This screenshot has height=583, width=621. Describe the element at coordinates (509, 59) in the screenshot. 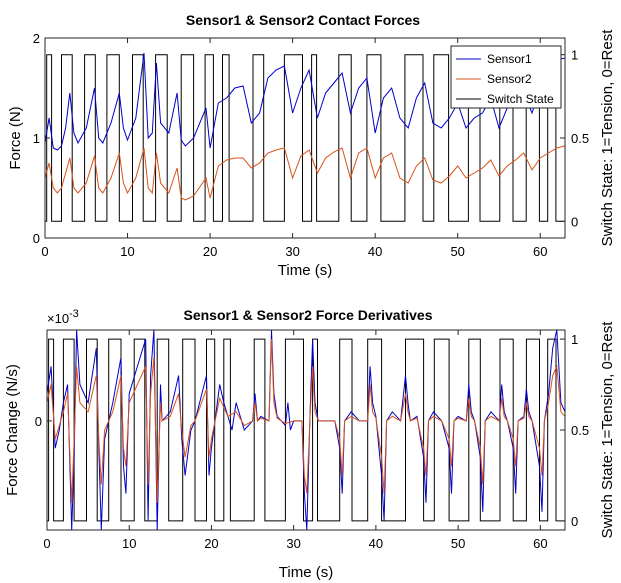

I see `legend-sensor1-label: Sensor1` at that location.